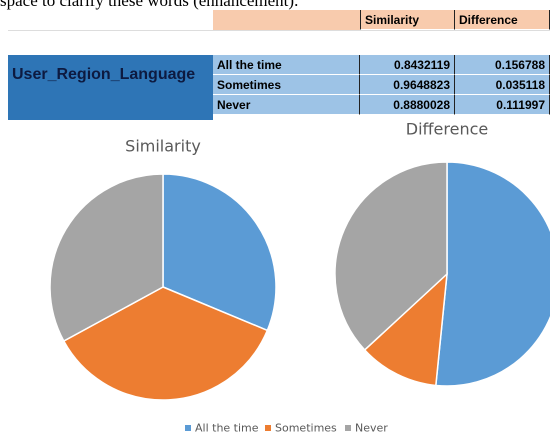  Describe the element at coordinates (502, 105) in the screenshot. I see `table-cell: 0.111997` at that location.